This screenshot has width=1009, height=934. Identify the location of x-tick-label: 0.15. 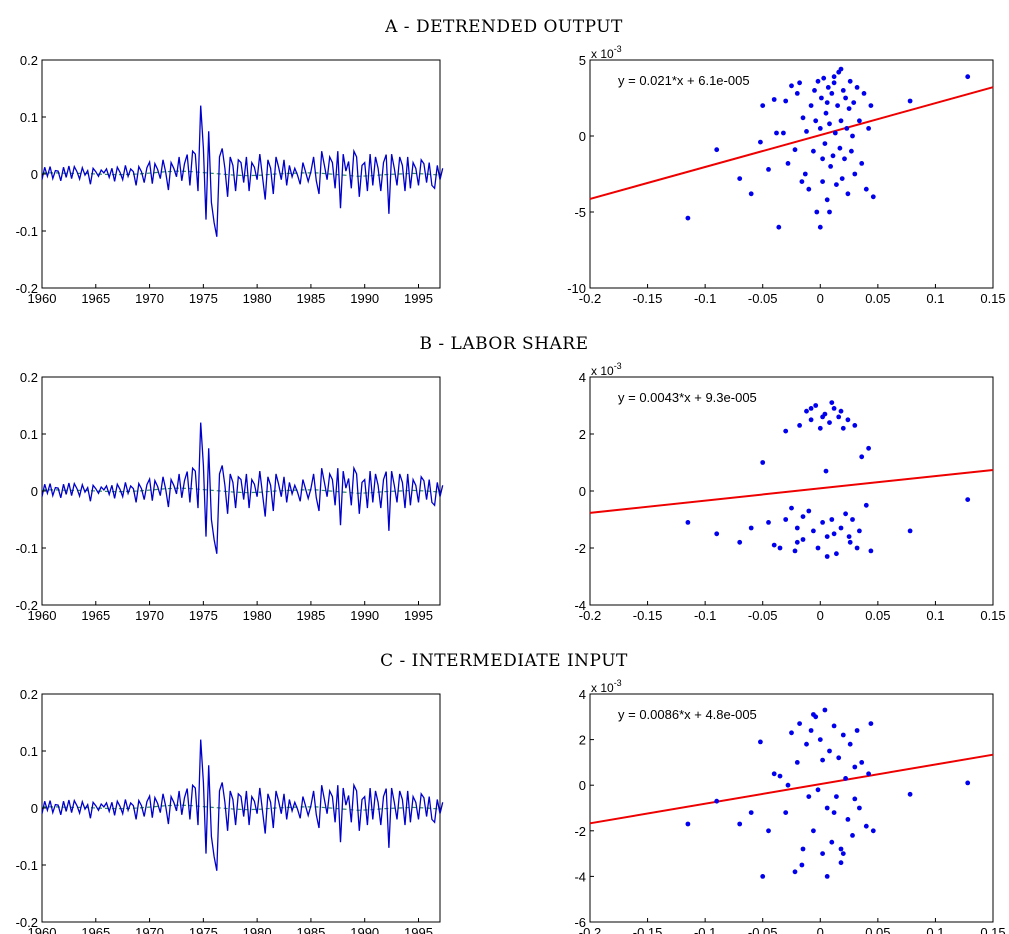
(992, 929).